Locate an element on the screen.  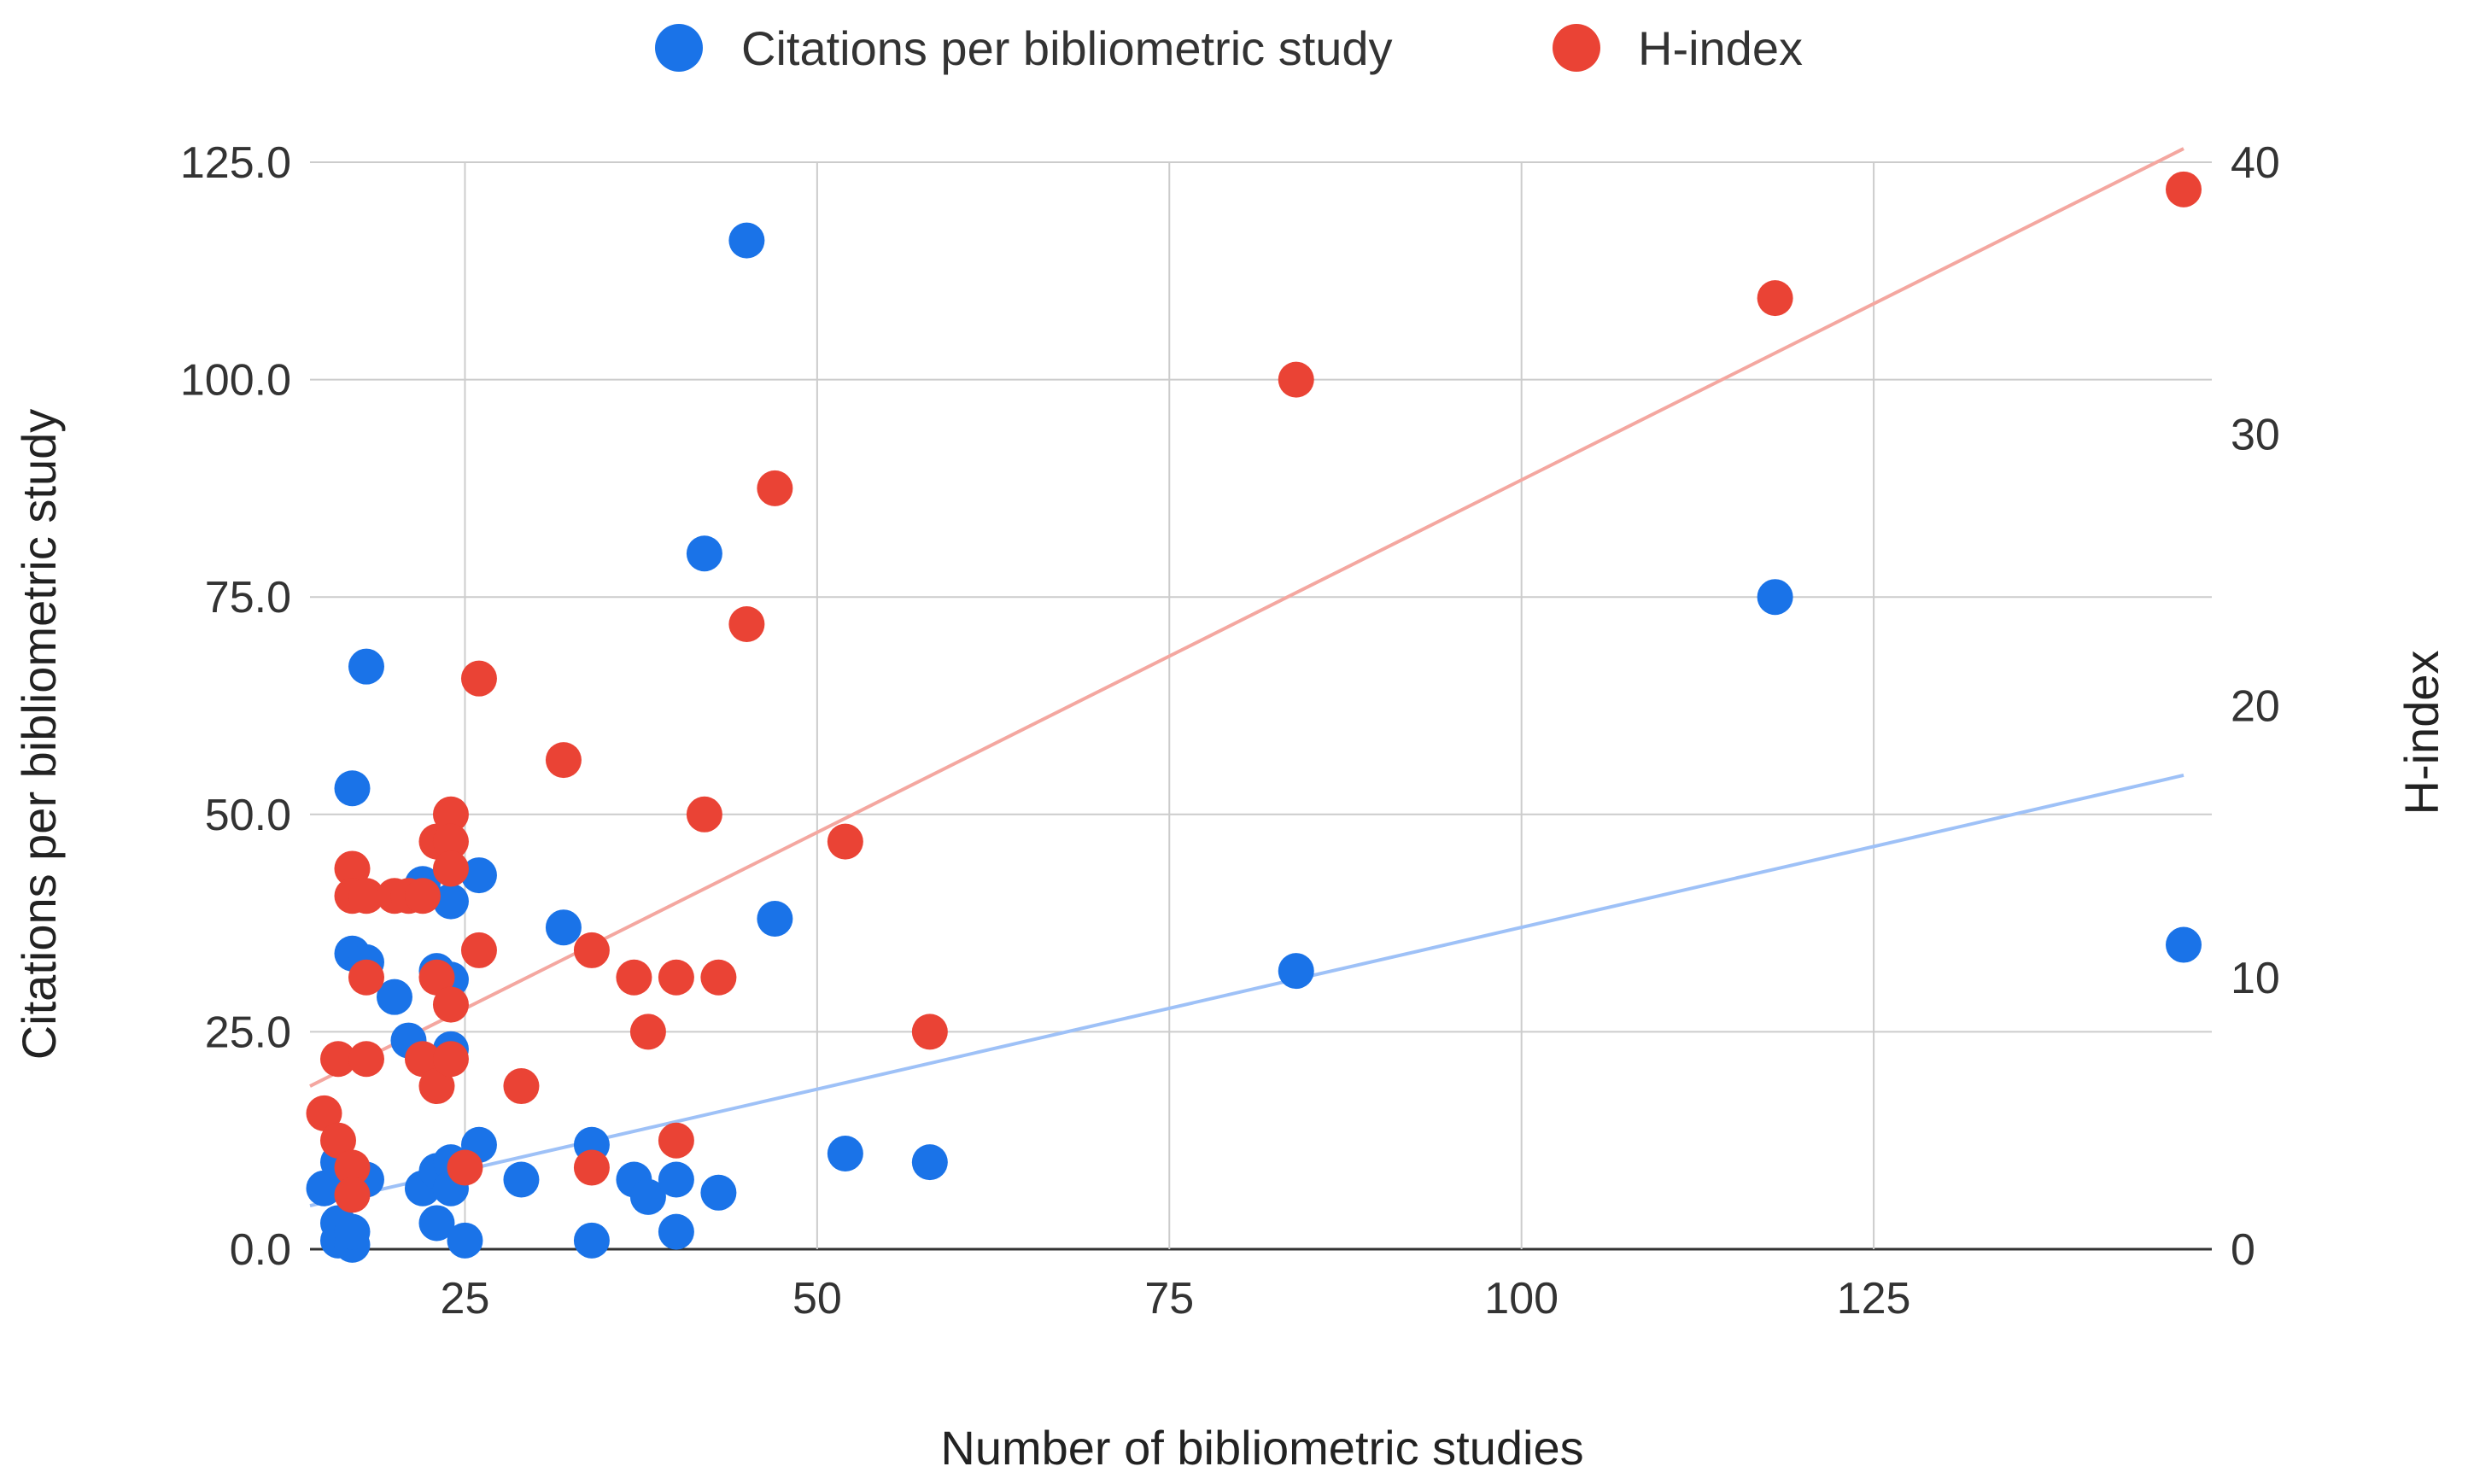
y-axis-left-title: Citations per bibliometric study is located at coordinates (39, 734).